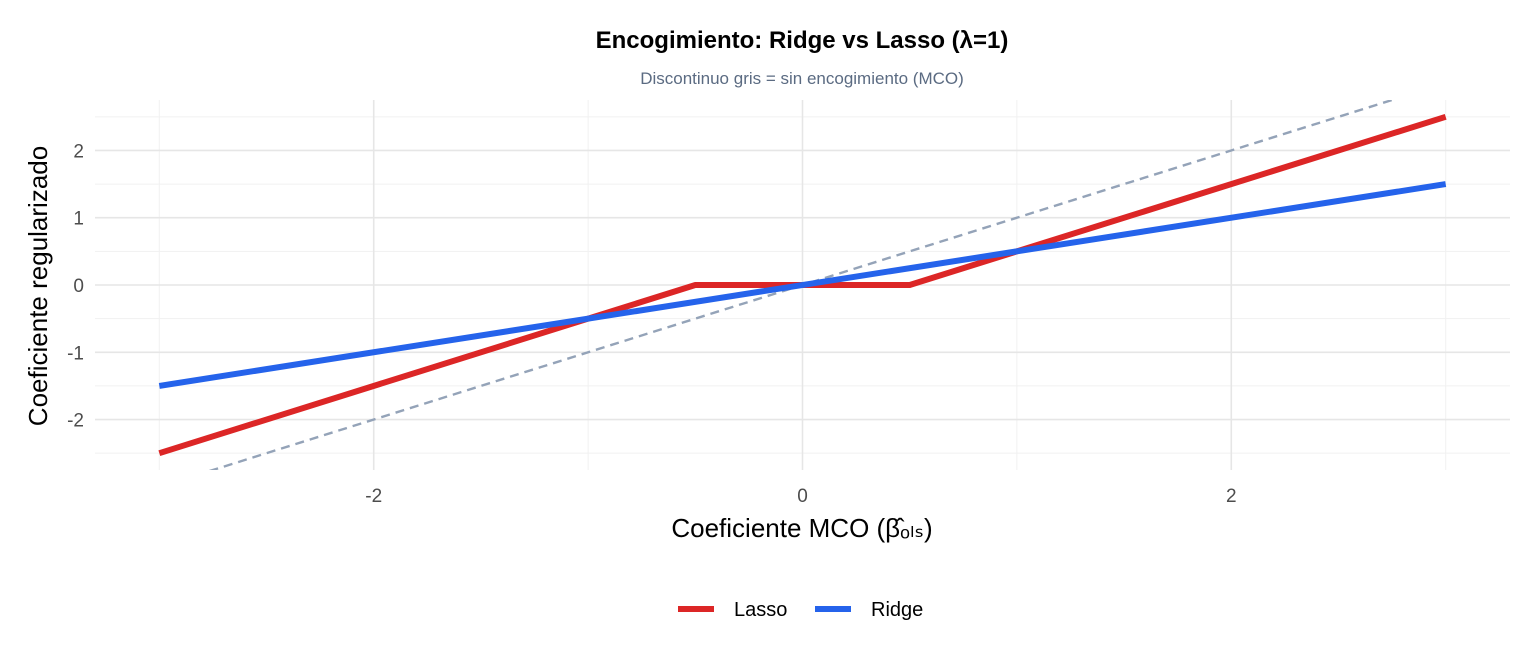 Image resolution: width=1536 pixels, height=672 pixels. I want to click on y-tick-label: 0, so click(78, 286).